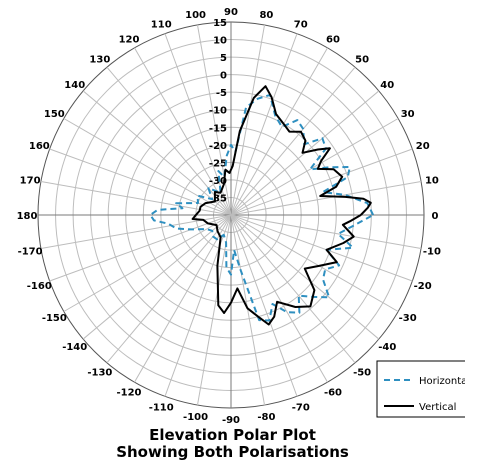  What do you see at coordinates (442, 381) in the screenshot?
I see `legend-label-horizontal: Horizontal` at bounding box center [442, 381].